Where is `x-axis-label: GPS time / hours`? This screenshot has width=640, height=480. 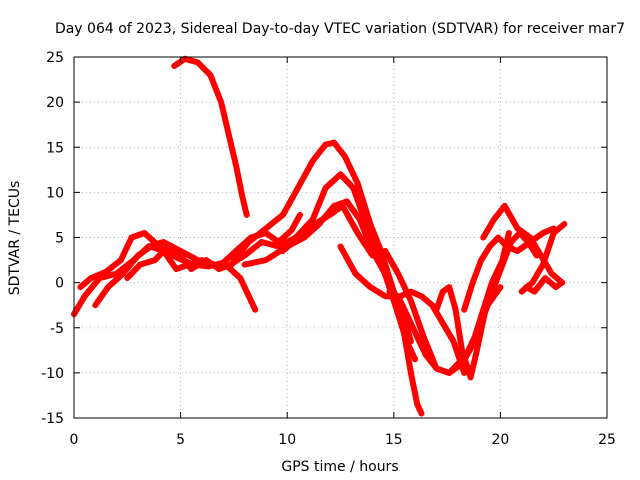
x-axis-label: GPS time / hours is located at coordinates (339, 467).